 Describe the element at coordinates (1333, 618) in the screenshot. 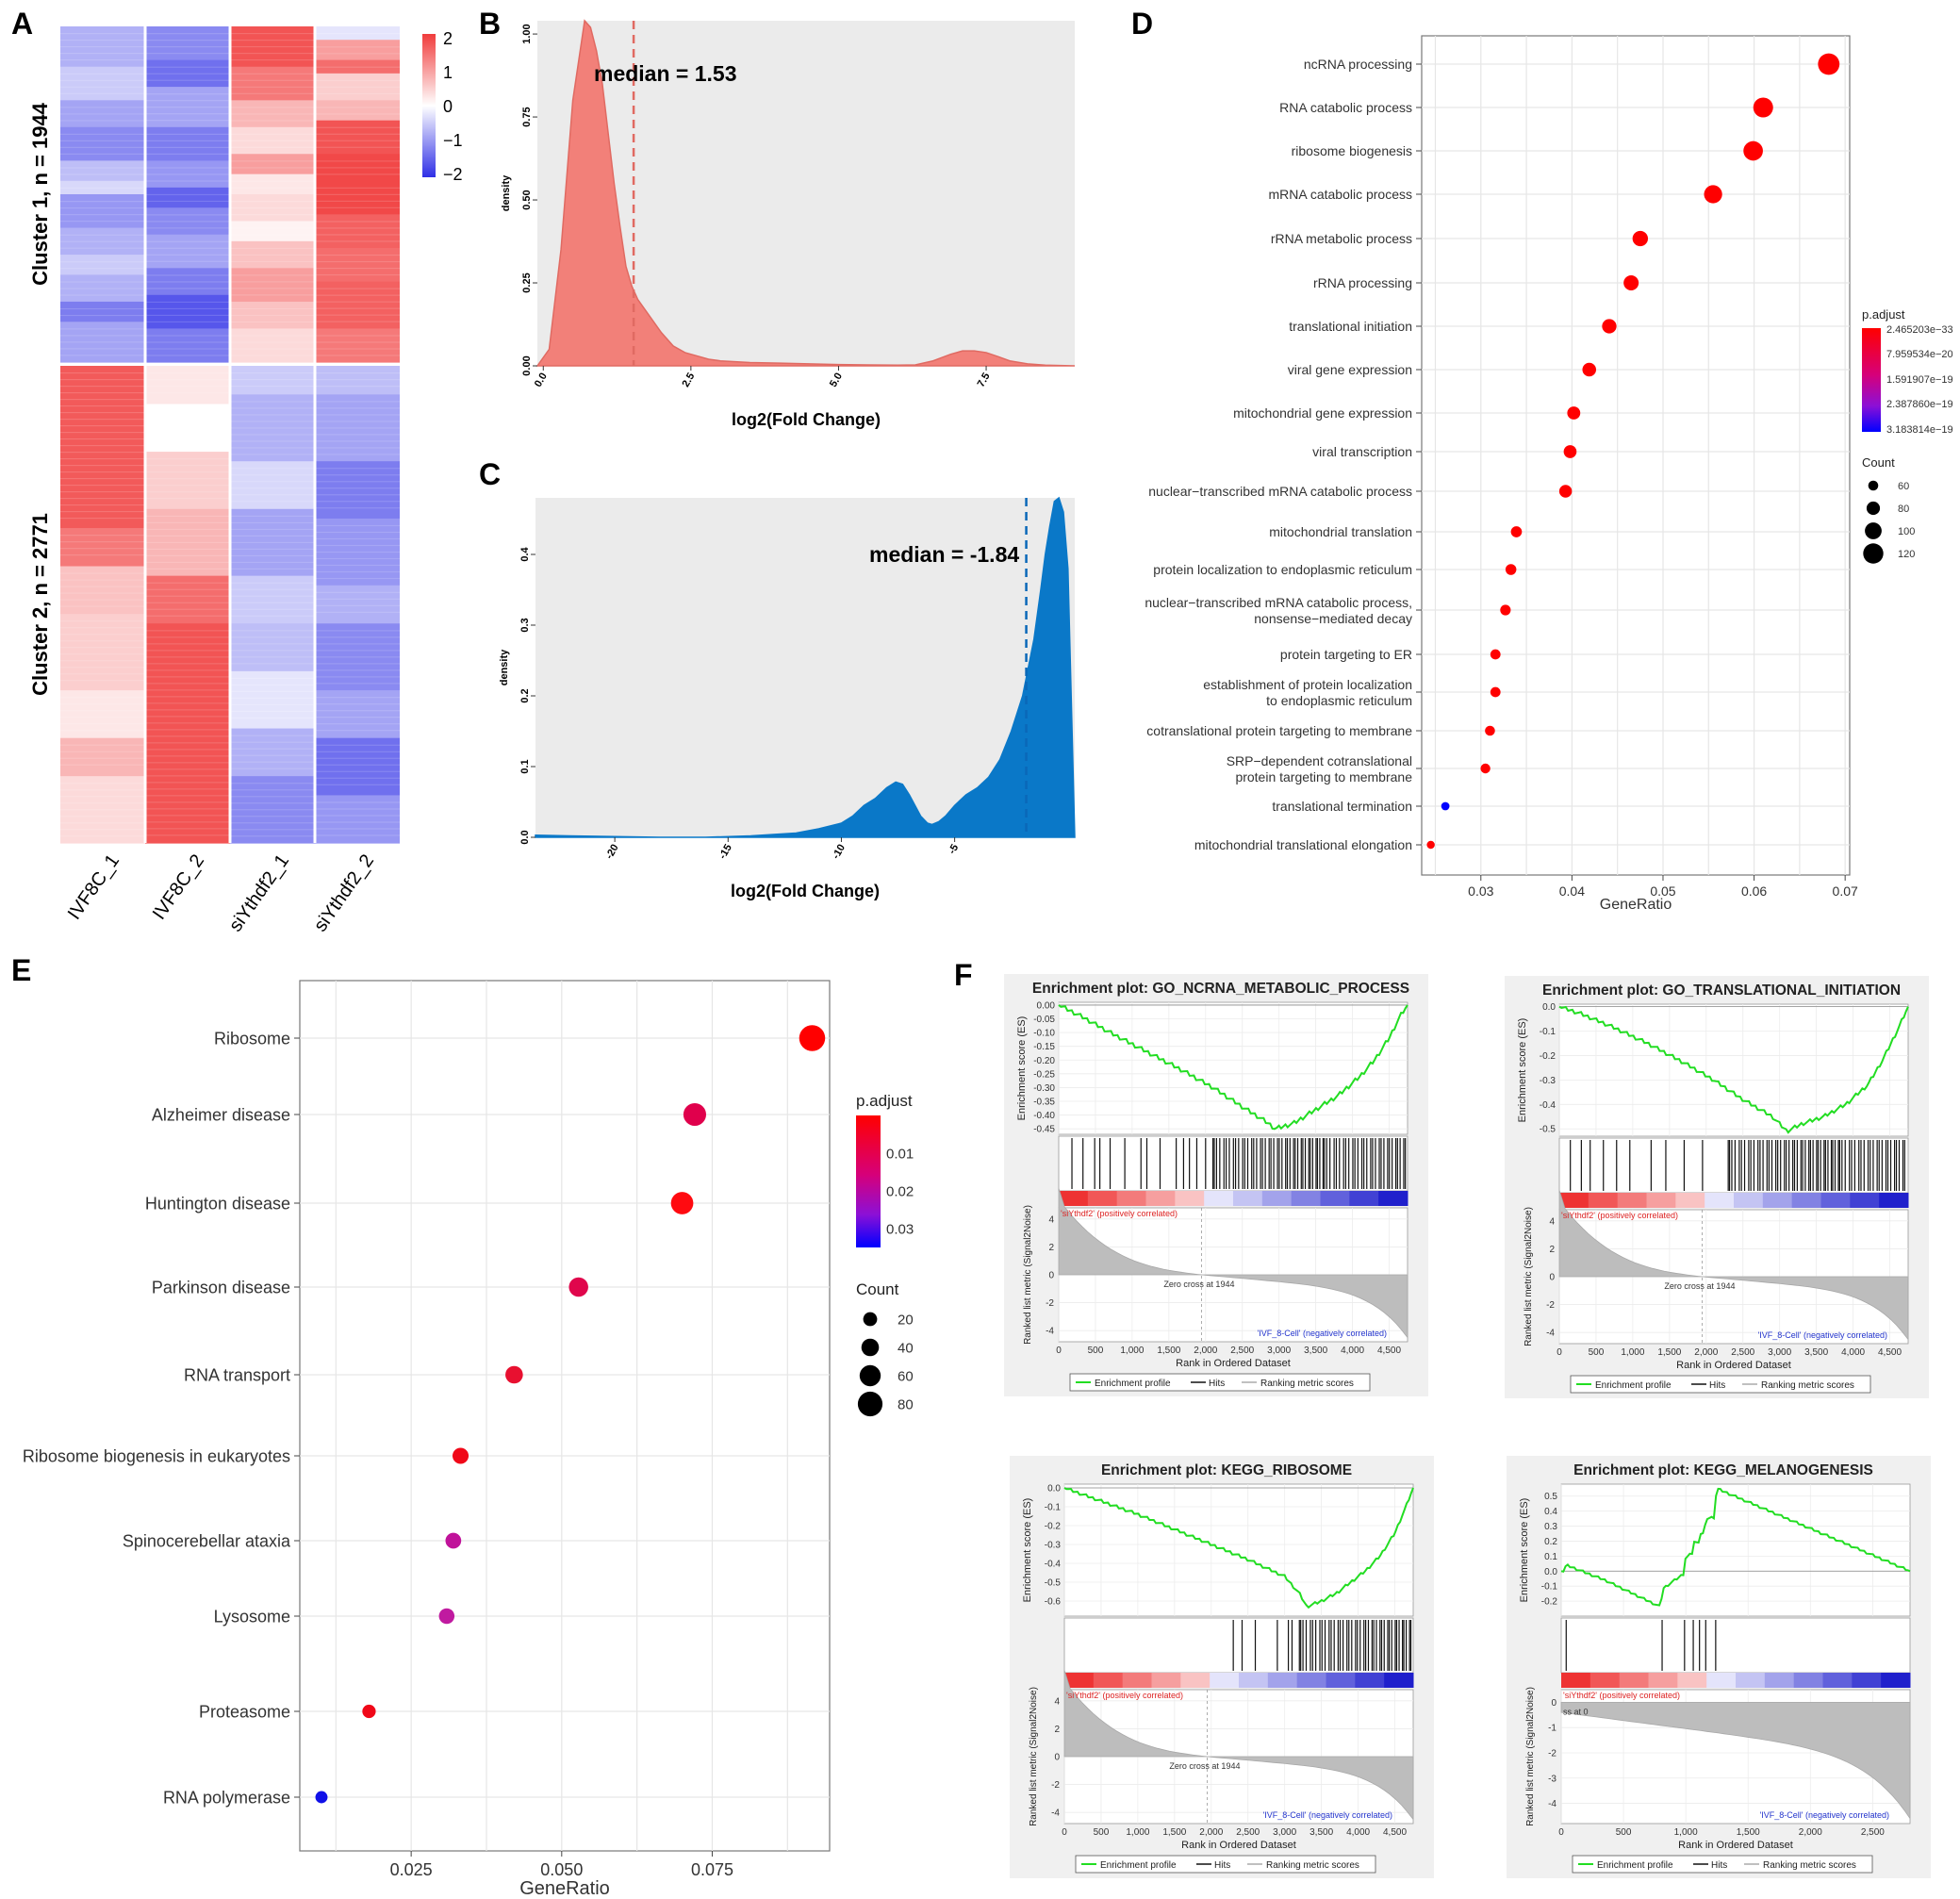

I see `category-label: nonsense−mediated decay` at that location.